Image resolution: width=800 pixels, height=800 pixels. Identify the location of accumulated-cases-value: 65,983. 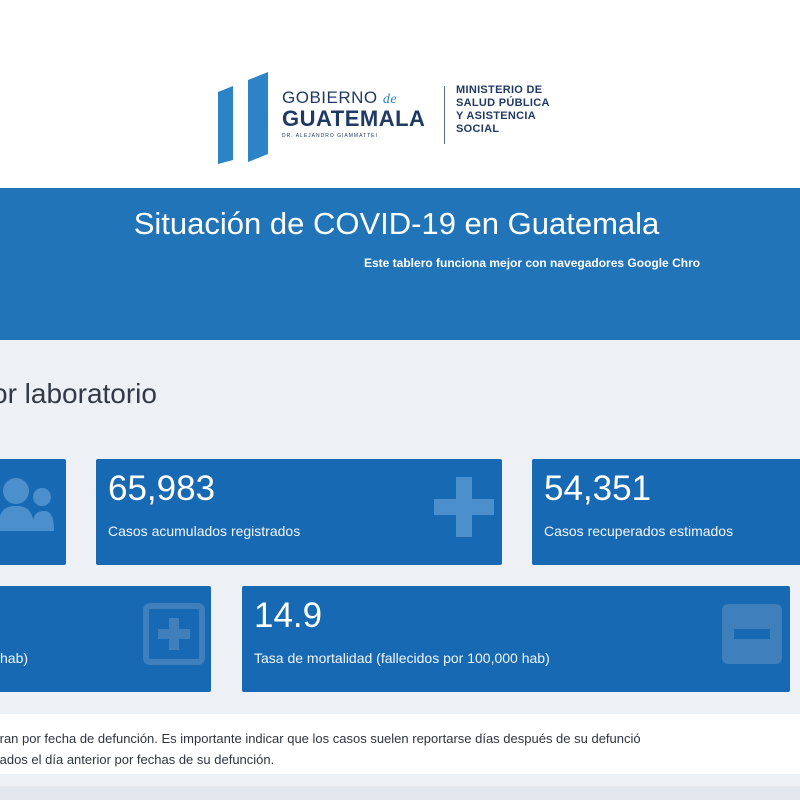
(162, 488).